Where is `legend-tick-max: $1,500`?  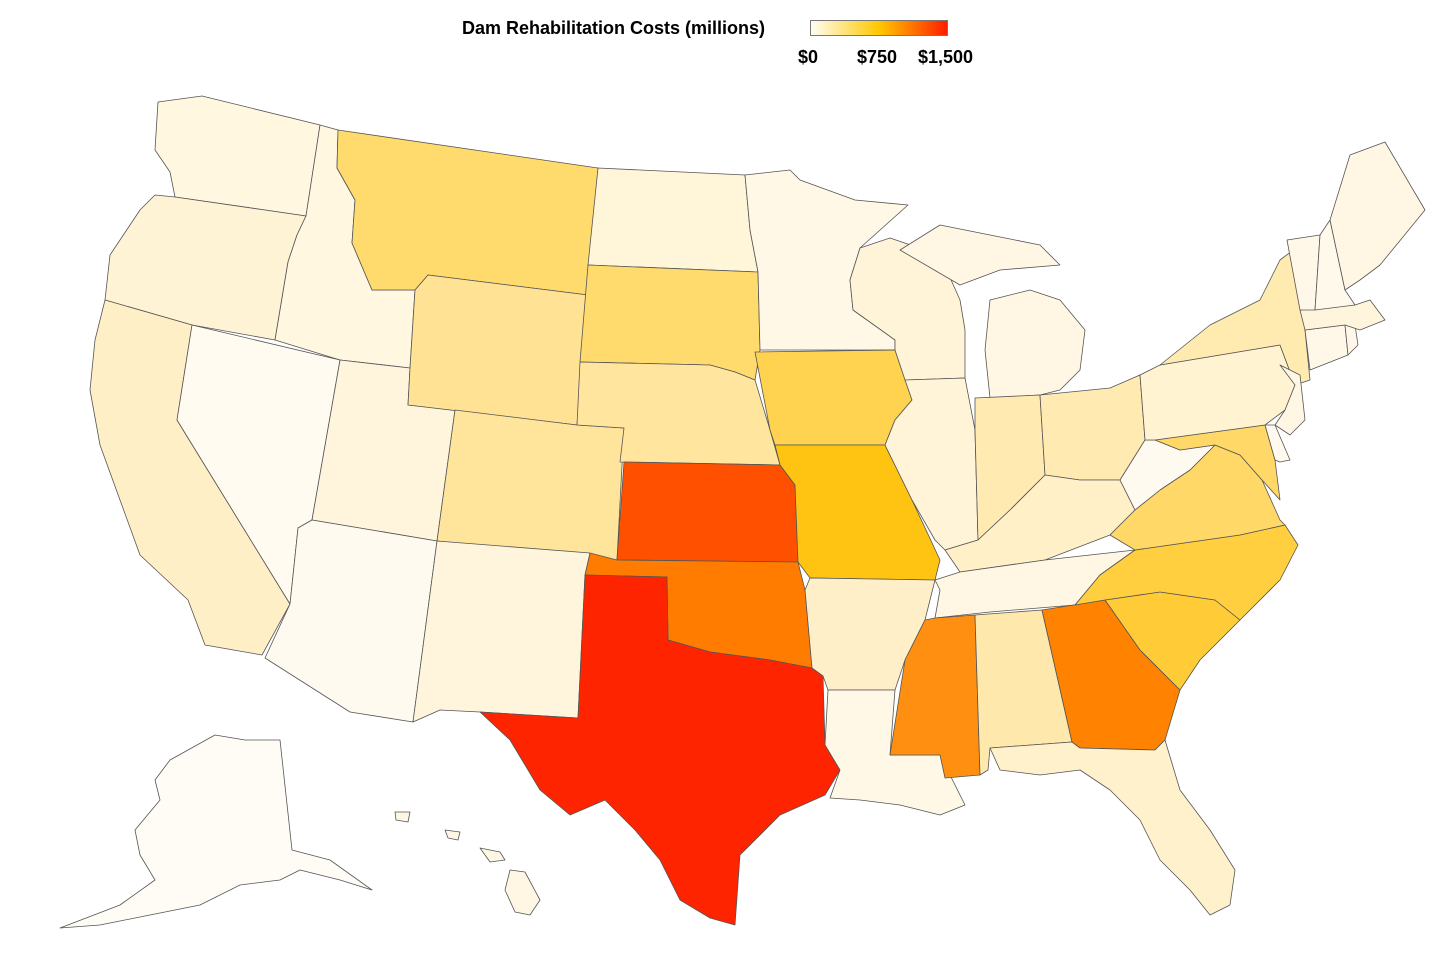 legend-tick-max: $1,500 is located at coordinates (946, 57).